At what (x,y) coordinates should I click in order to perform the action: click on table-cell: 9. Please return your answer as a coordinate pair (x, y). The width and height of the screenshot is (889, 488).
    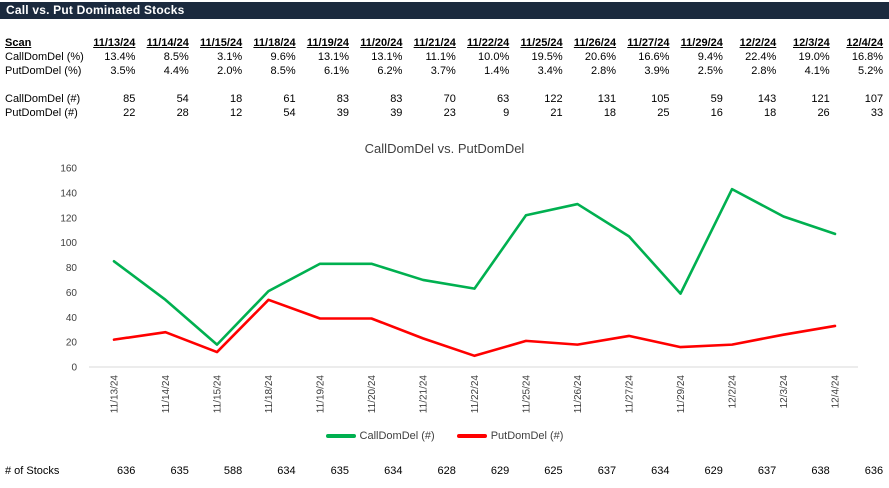
    Looking at the image, I should click on (506, 113).